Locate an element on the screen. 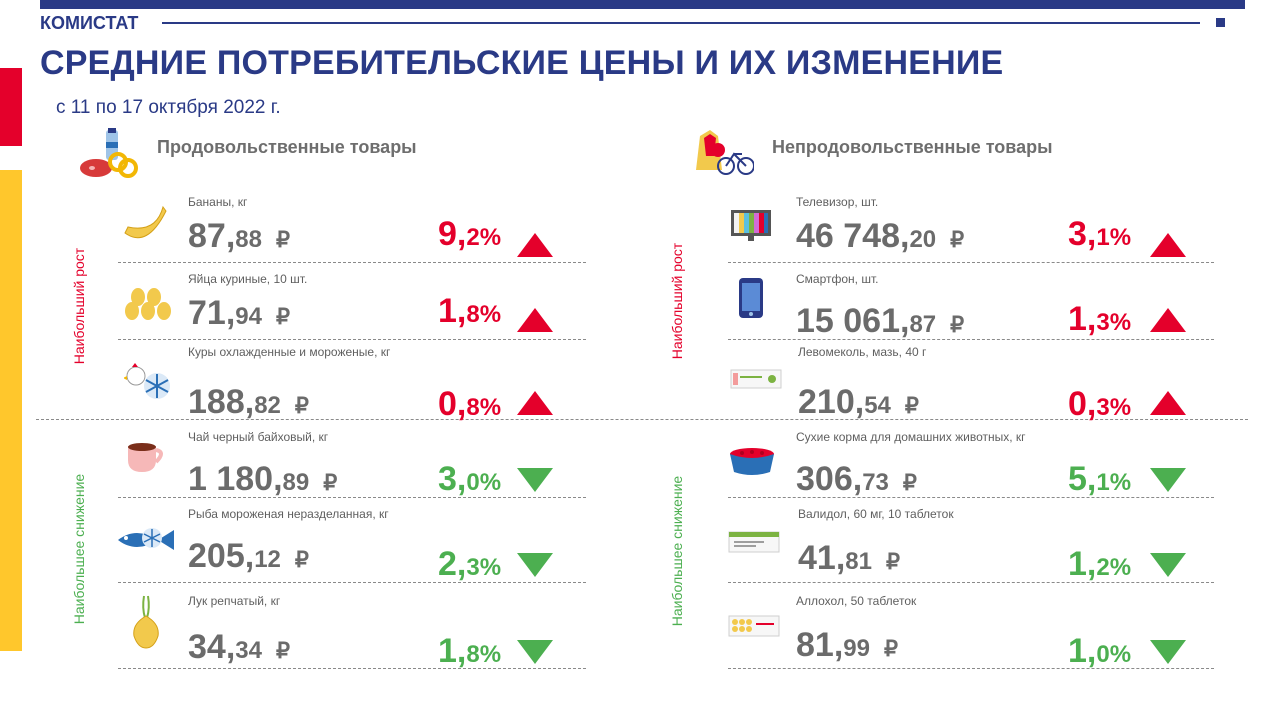 This screenshot has height=720, width=1280. item-change: 1,3% is located at coordinates (1100, 319).